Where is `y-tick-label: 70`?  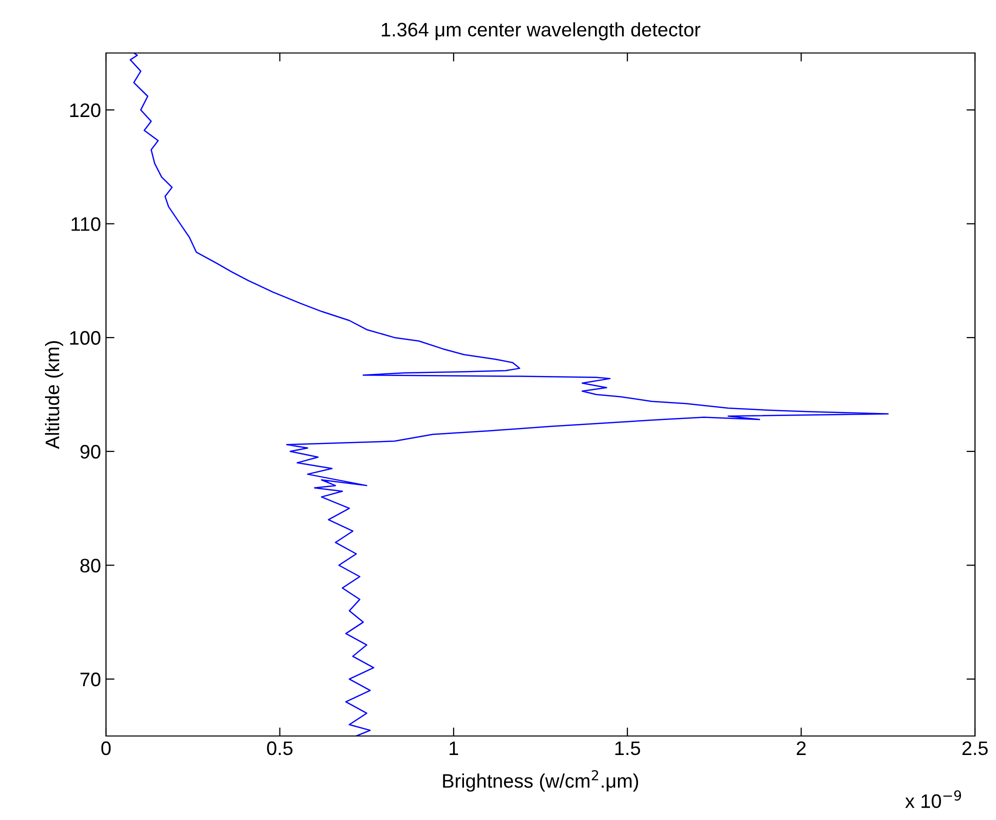 y-tick-label: 70 is located at coordinates (90, 679).